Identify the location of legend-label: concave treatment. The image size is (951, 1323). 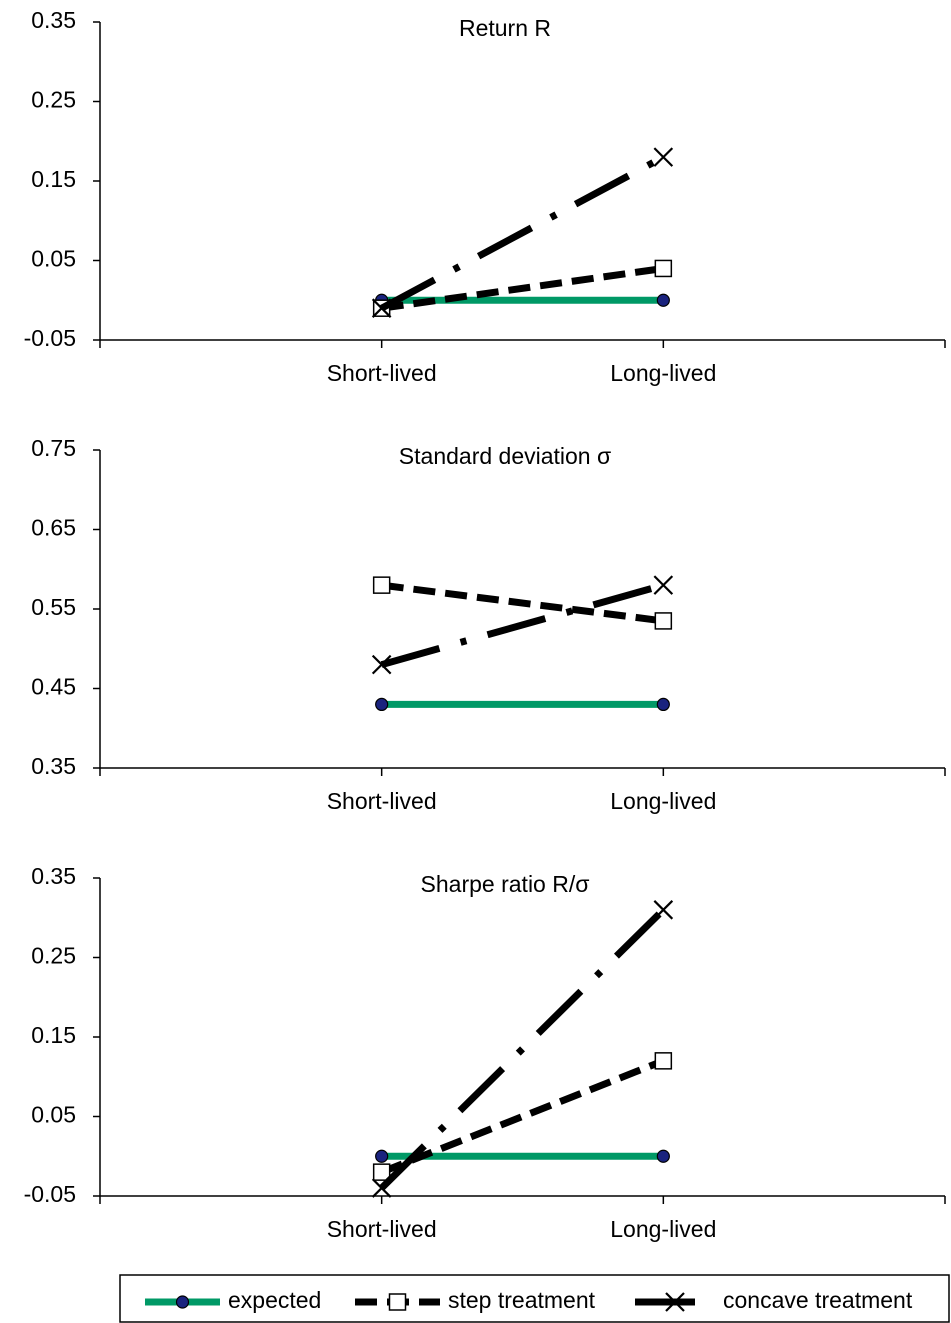
(818, 1300).